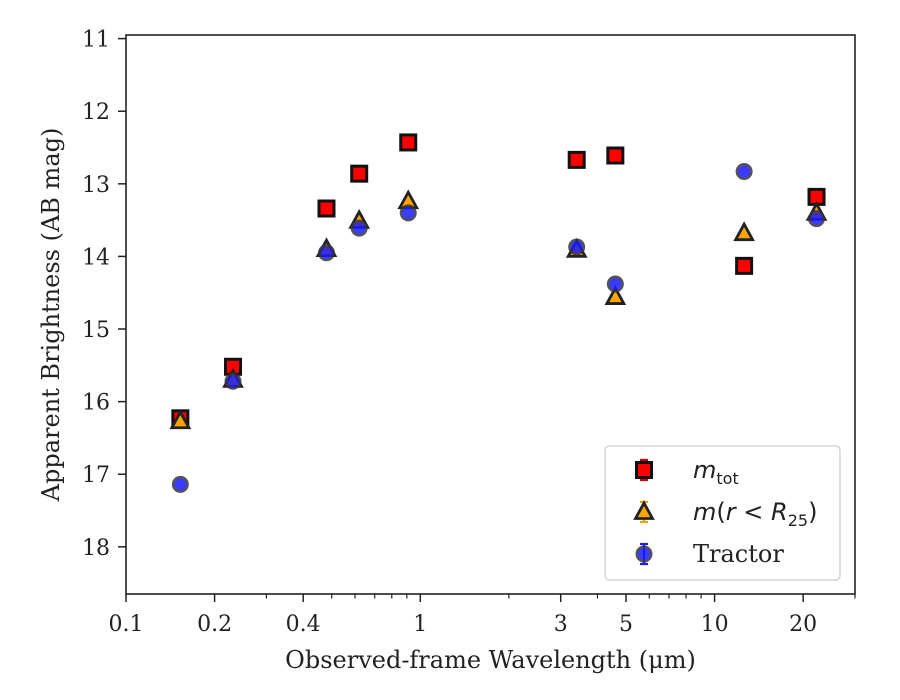 This screenshot has height=700, width=900. I want to click on legend-box, so click(722, 513).